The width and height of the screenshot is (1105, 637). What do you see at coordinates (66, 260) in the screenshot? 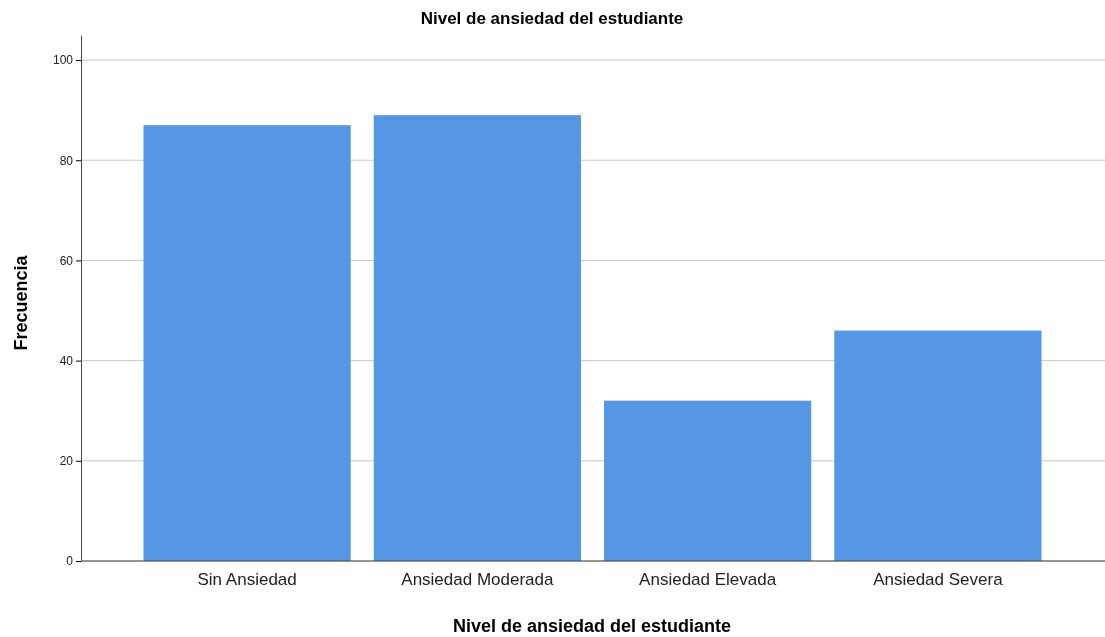
I see `y-tick-label: 60` at bounding box center [66, 260].